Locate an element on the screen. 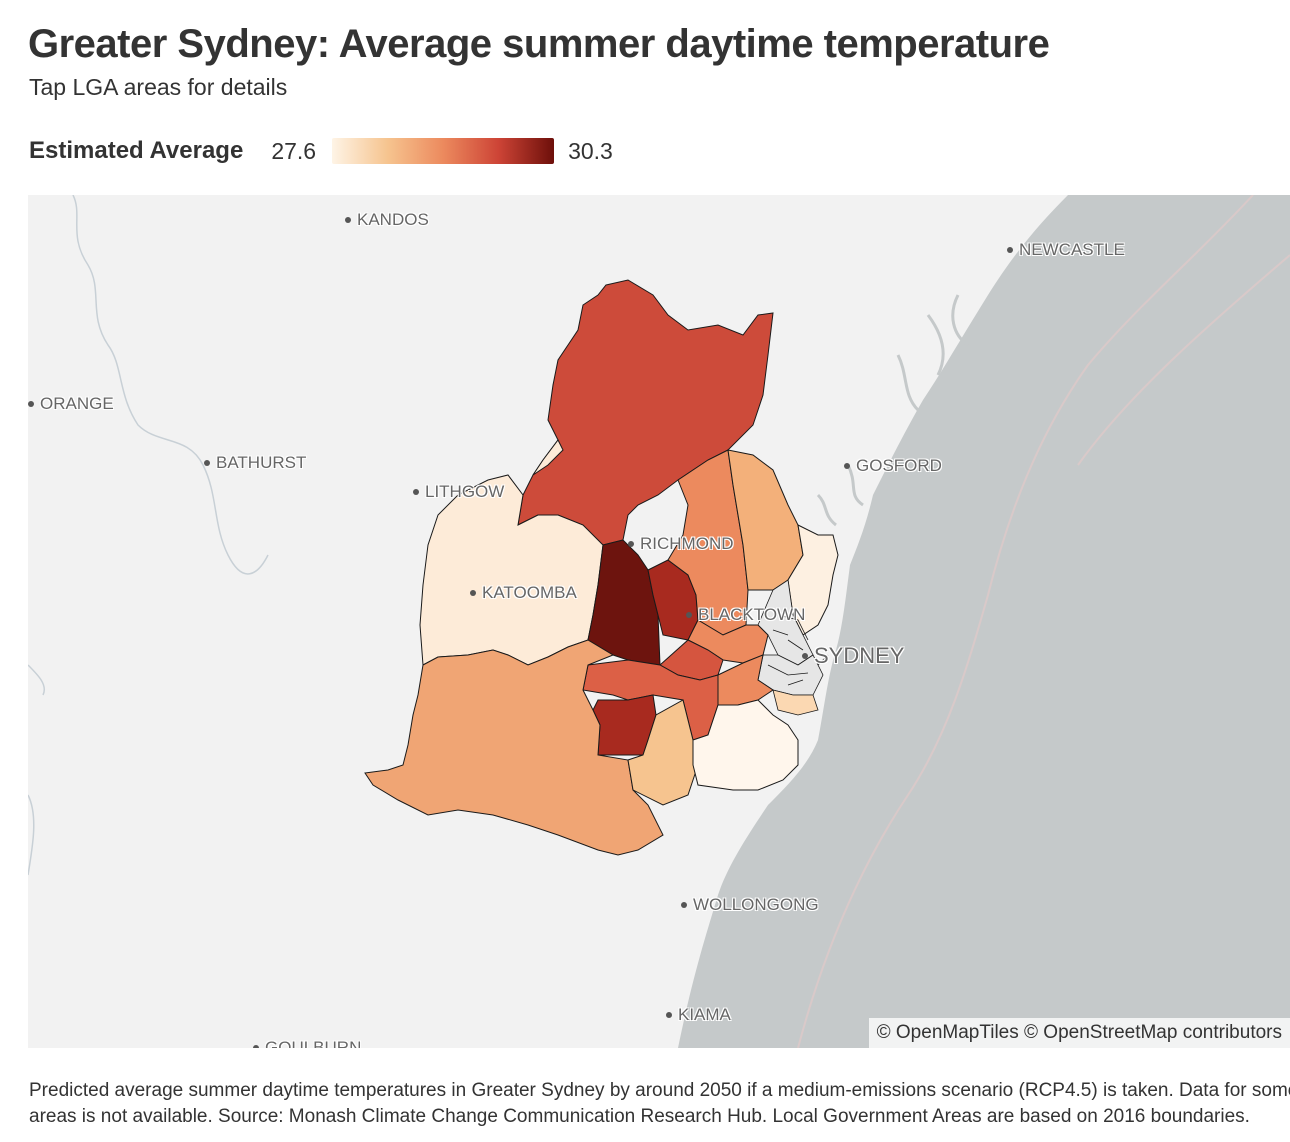  city-label: KIAMA is located at coordinates (704, 1014).